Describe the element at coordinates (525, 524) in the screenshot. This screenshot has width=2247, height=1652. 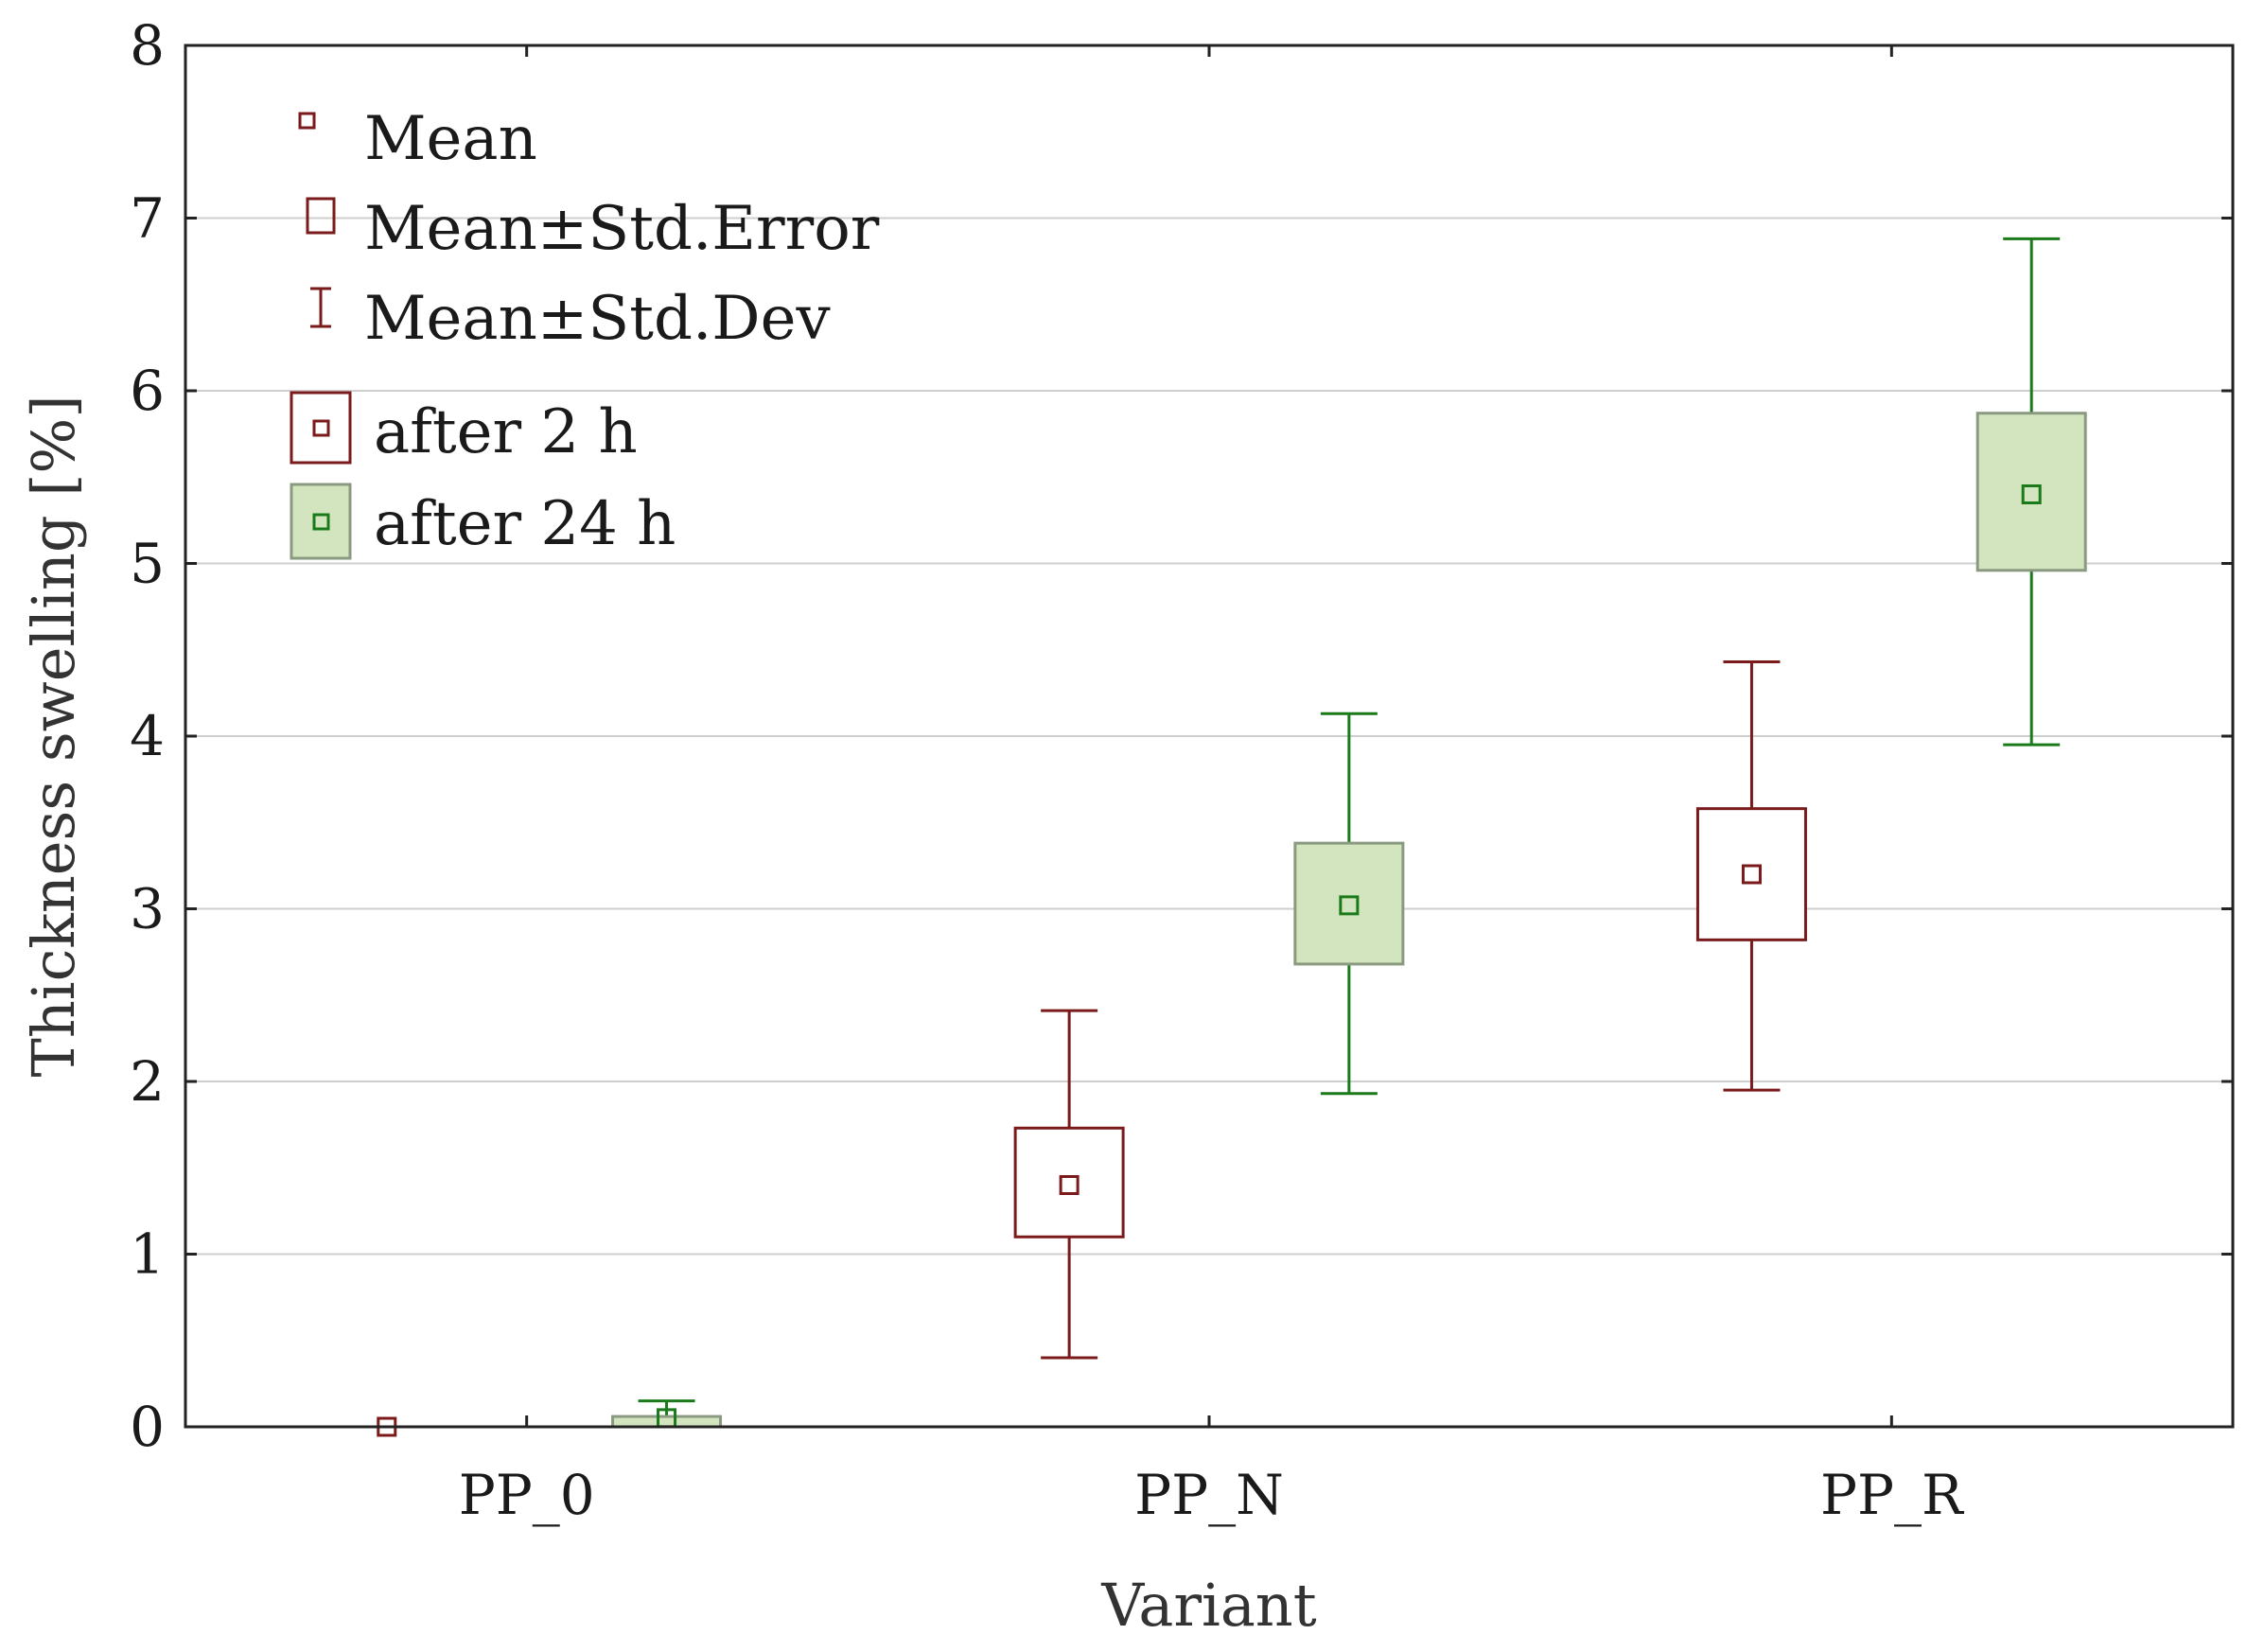
I see `legend-label-24h: after 24 h` at that location.